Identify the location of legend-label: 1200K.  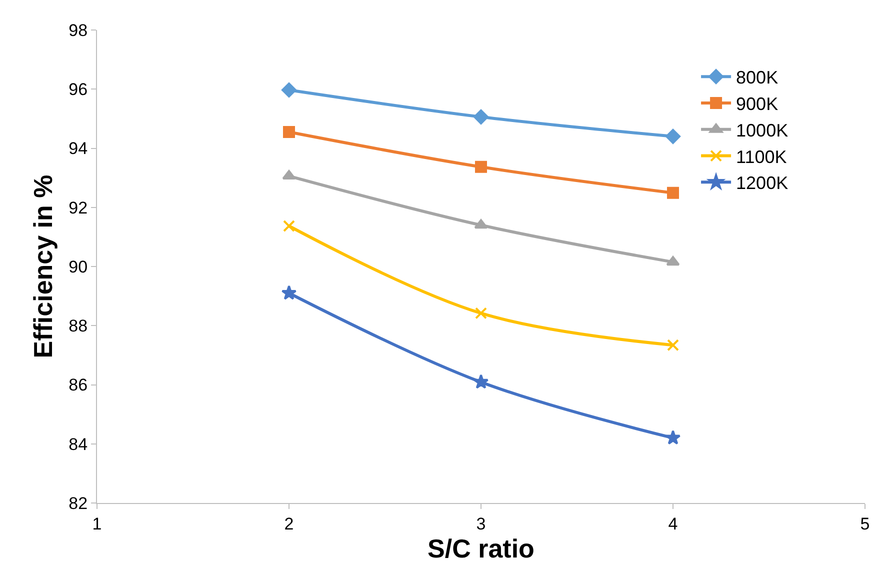
(762, 183).